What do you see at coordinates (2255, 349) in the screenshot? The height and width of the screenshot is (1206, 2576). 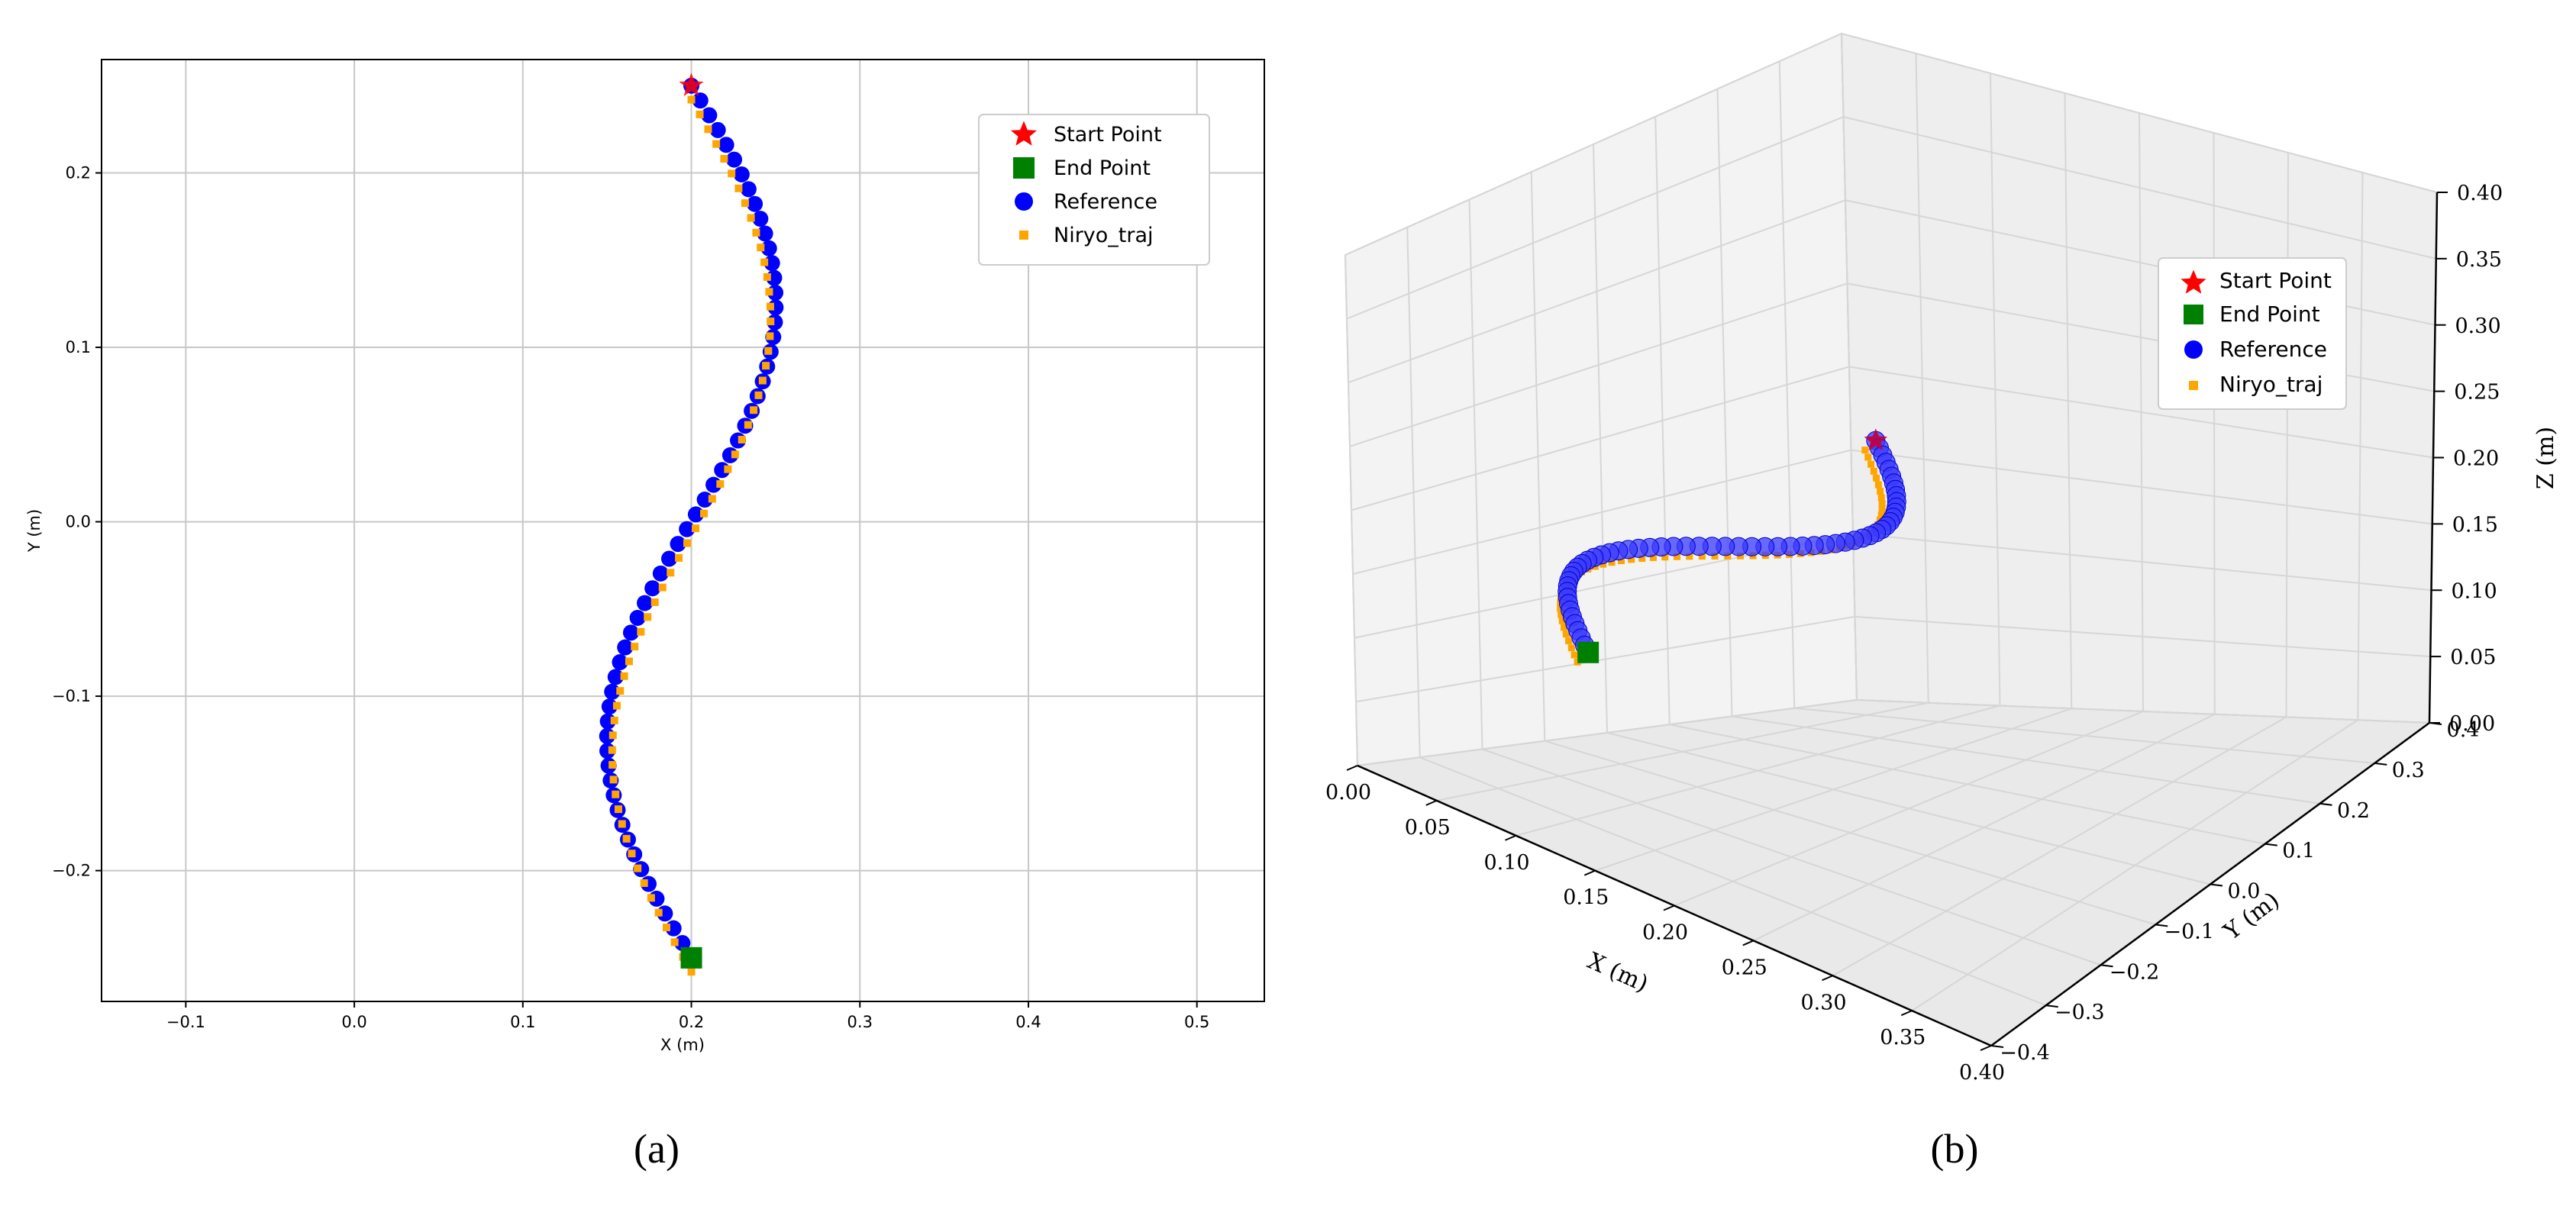 I see `legend-item-reference-3d: Reference` at bounding box center [2255, 349].